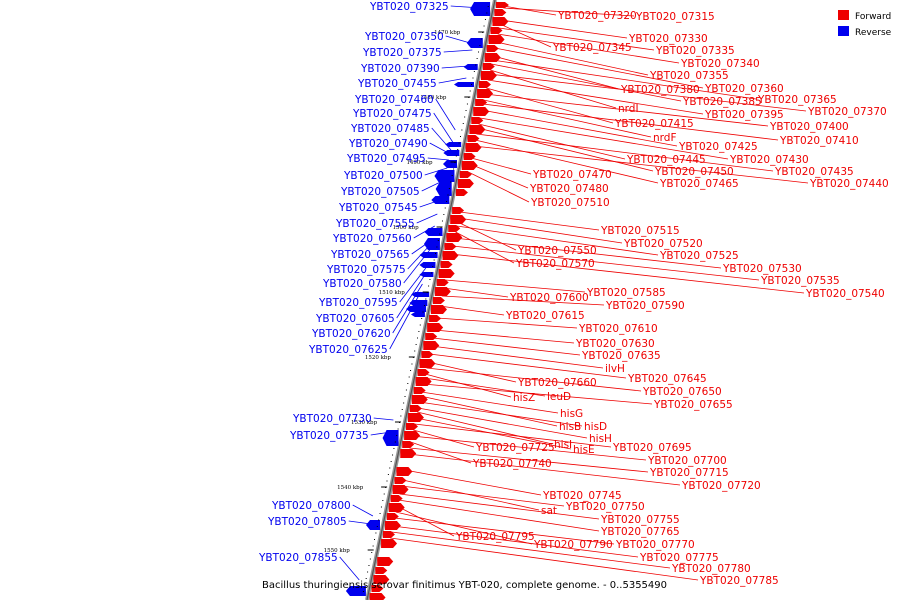 This screenshot has width=900, height=600. I want to click on forward-gene-label: YBT020_07695, so click(652, 448).